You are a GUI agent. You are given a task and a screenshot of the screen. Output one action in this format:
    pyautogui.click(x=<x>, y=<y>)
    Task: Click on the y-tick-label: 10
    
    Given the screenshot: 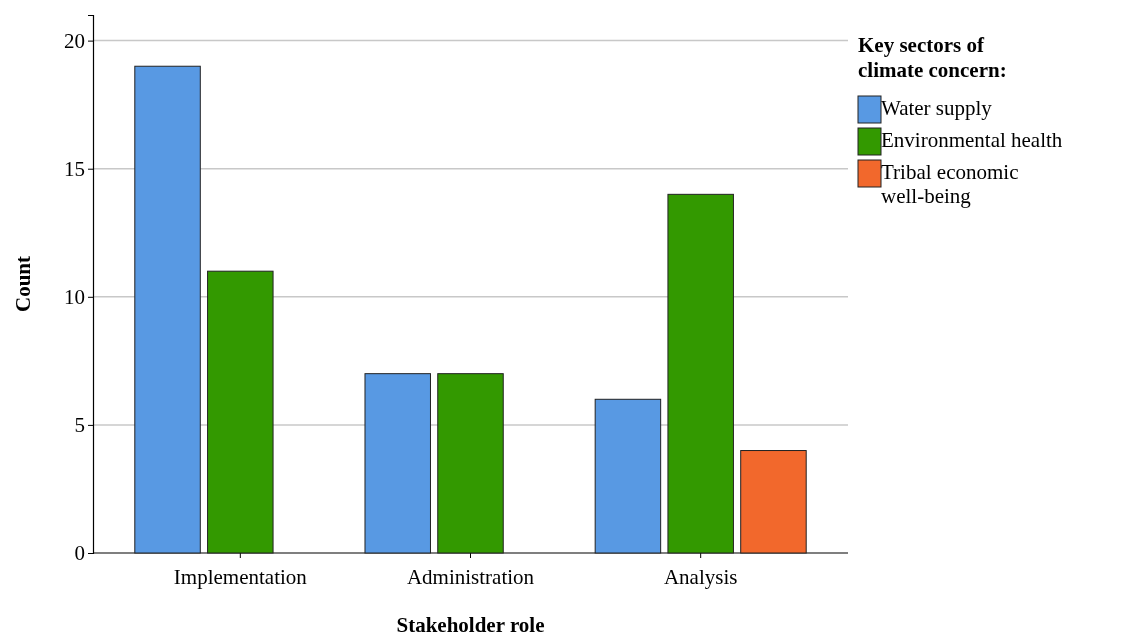 What is the action you would take?
    pyautogui.click(x=74, y=297)
    